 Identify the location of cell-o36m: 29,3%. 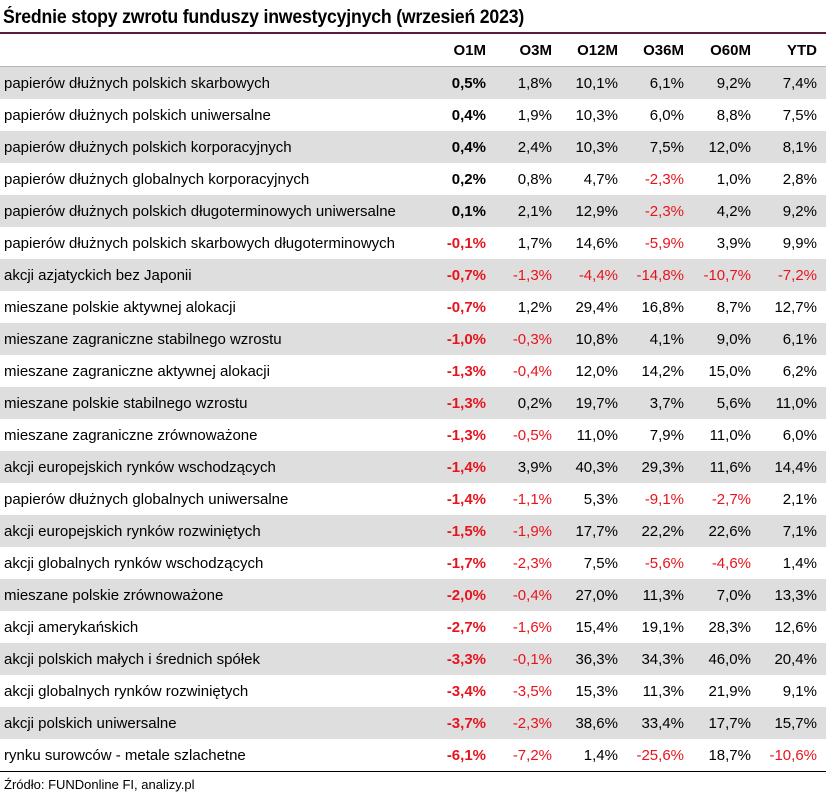
(662, 467).